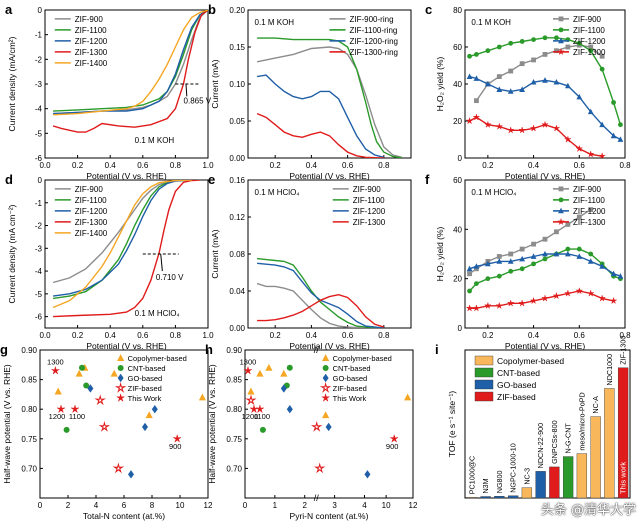 The image size is (640, 521). Describe the element at coordinates (237, 291) in the screenshot. I see `y-tick-label: 0.04` at that location.